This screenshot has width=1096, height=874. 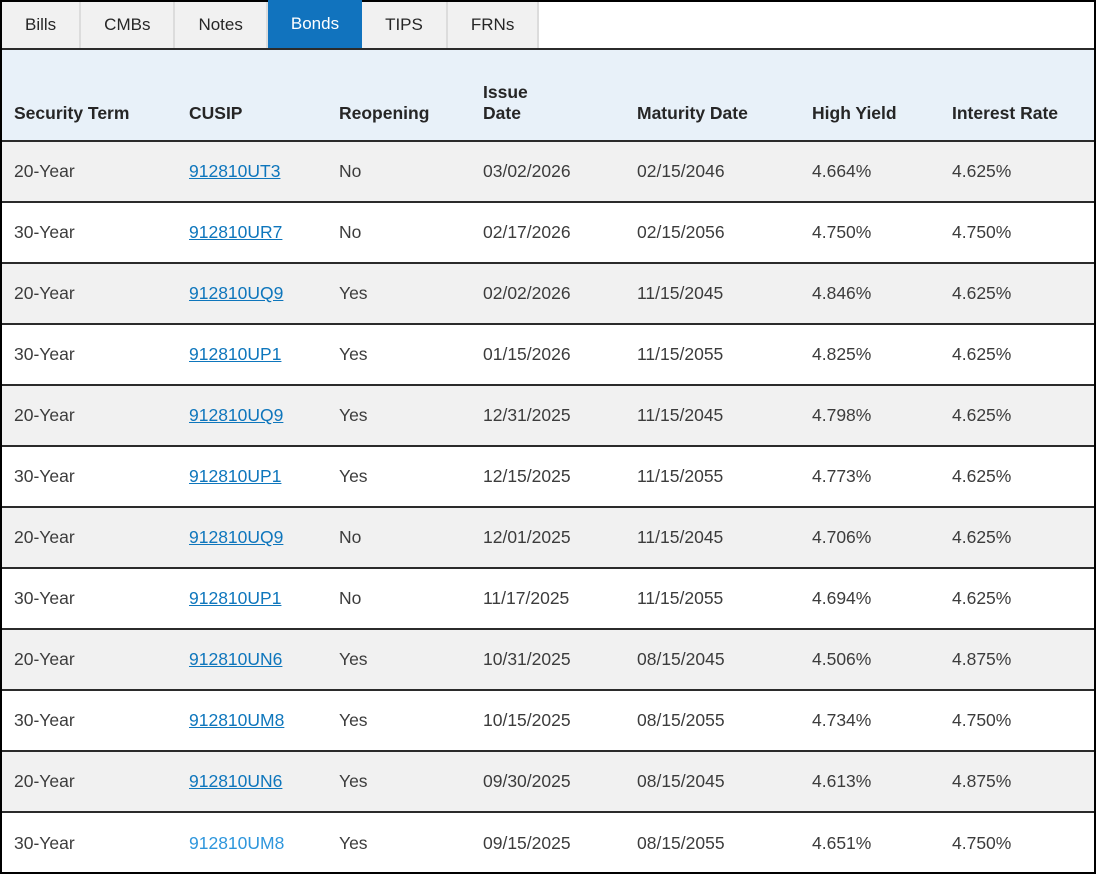 What do you see at coordinates (842, 598) in the screenshot?
I see `cell-high-yield: 4.694%` at bounding box center [842, 598].